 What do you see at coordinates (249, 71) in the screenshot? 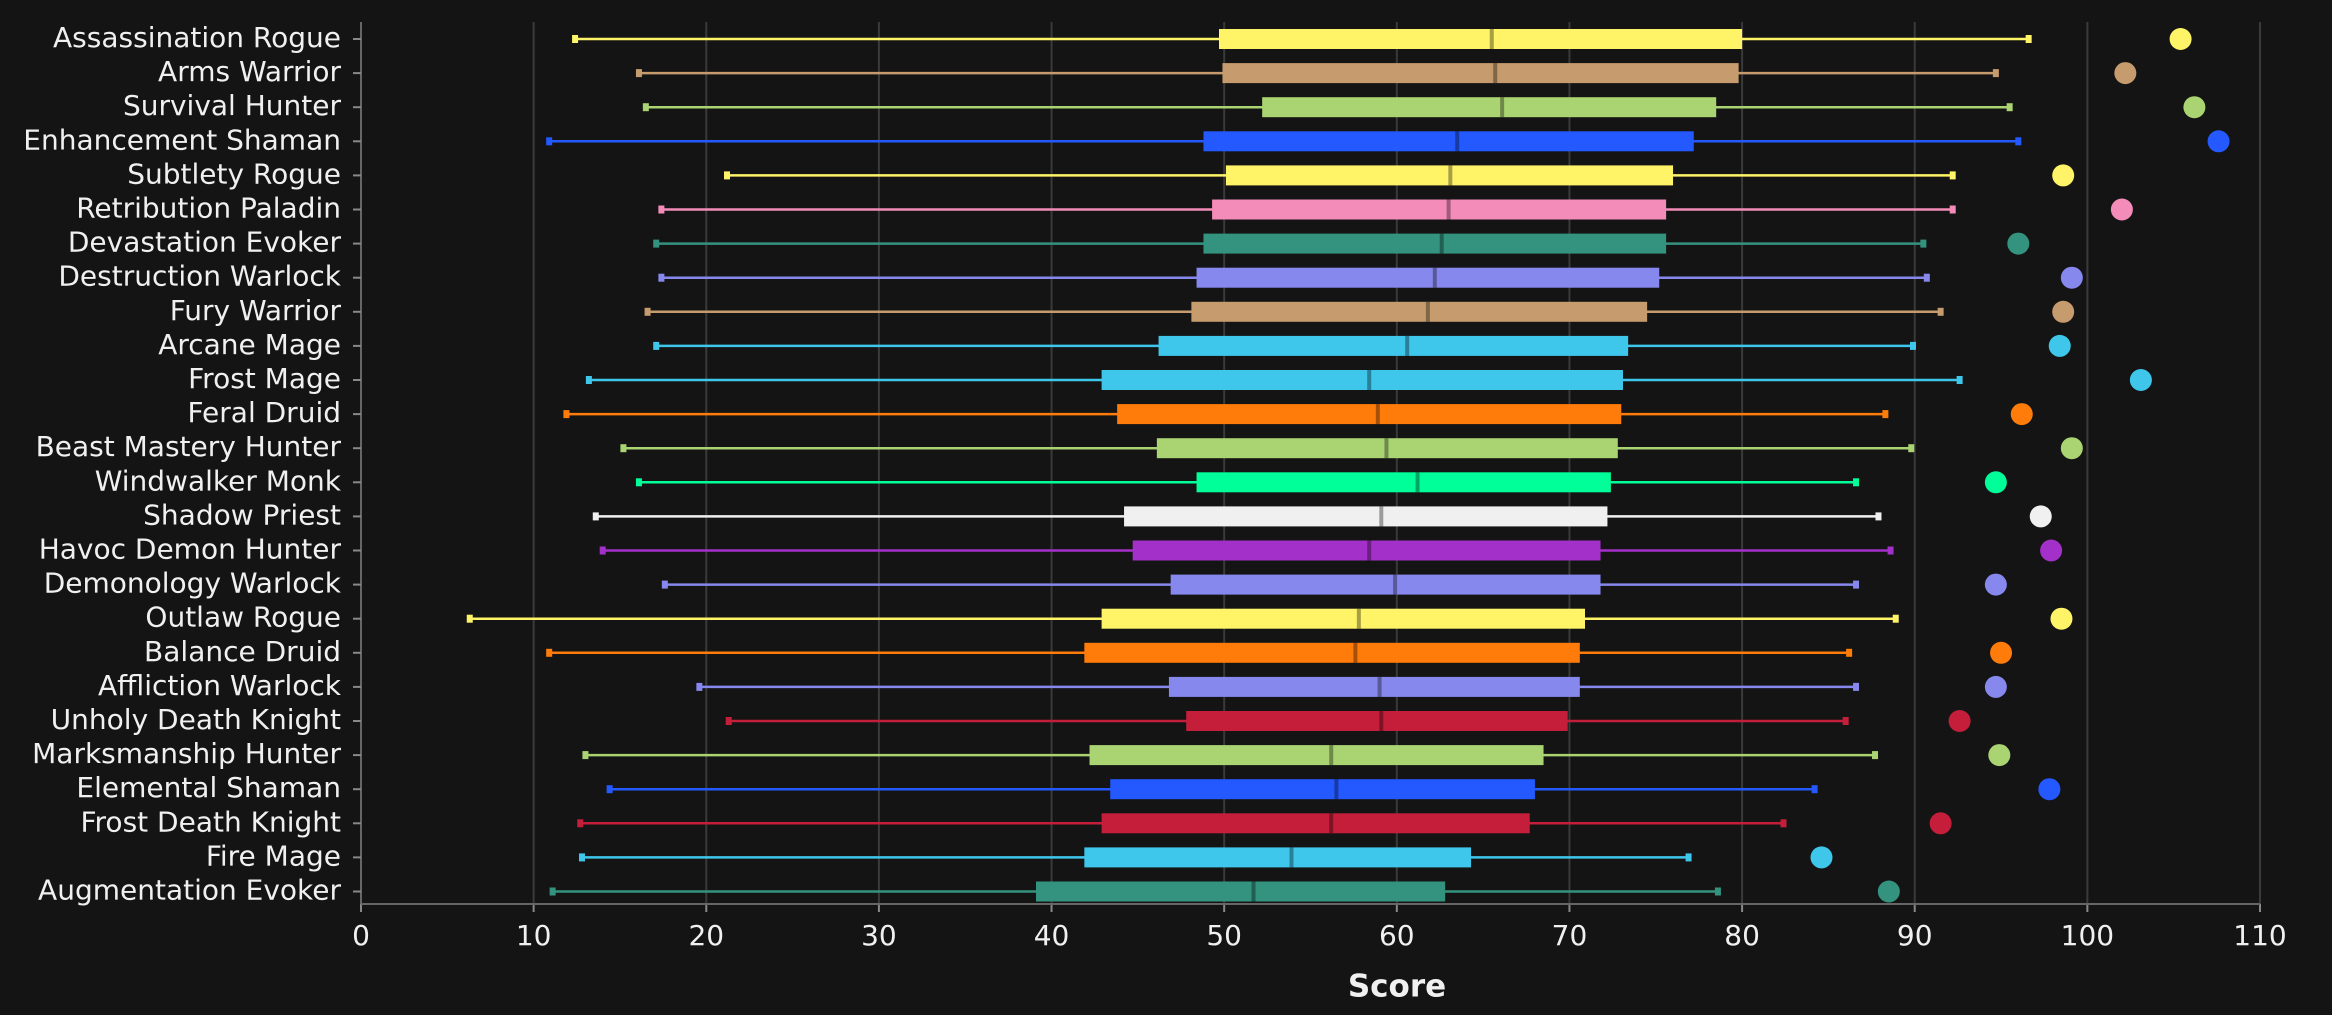
I see `category-label: Arms Warrior` at bounding box center [249, 71].